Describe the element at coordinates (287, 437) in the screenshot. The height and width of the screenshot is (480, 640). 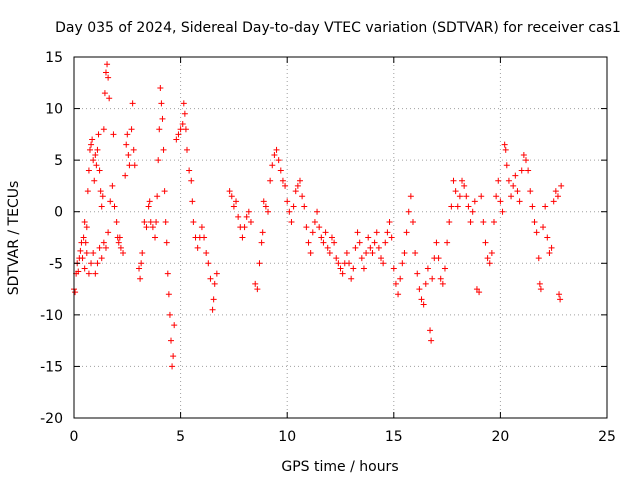
I see `x-tick-label: 10` at that location.